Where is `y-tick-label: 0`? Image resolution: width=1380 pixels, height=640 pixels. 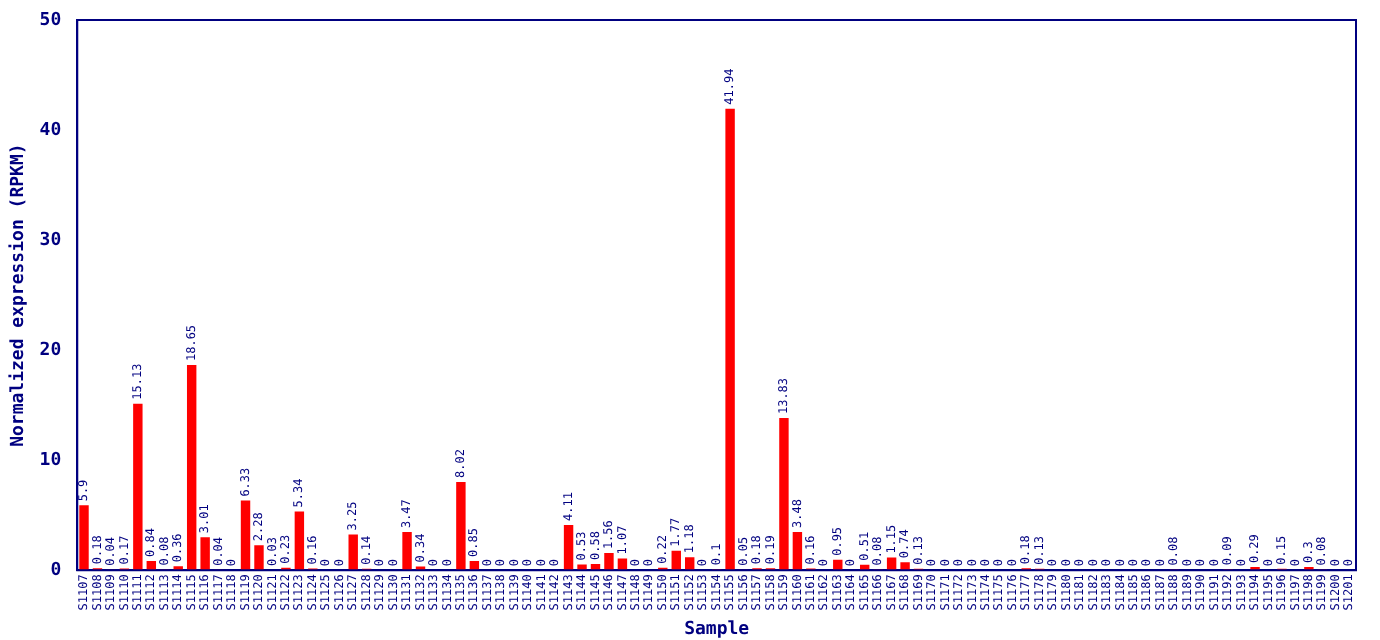 y-tick-label: 0 is located at coordinates (56, 570).